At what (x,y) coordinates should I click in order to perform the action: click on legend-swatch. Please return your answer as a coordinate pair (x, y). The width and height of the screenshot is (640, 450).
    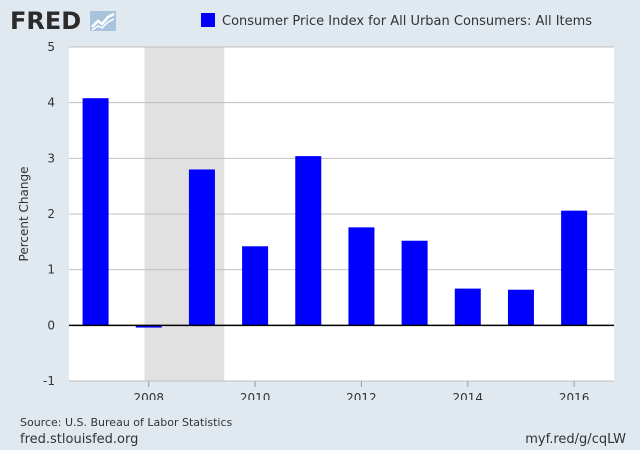
    Looking at the image, I should click on (208, 20).